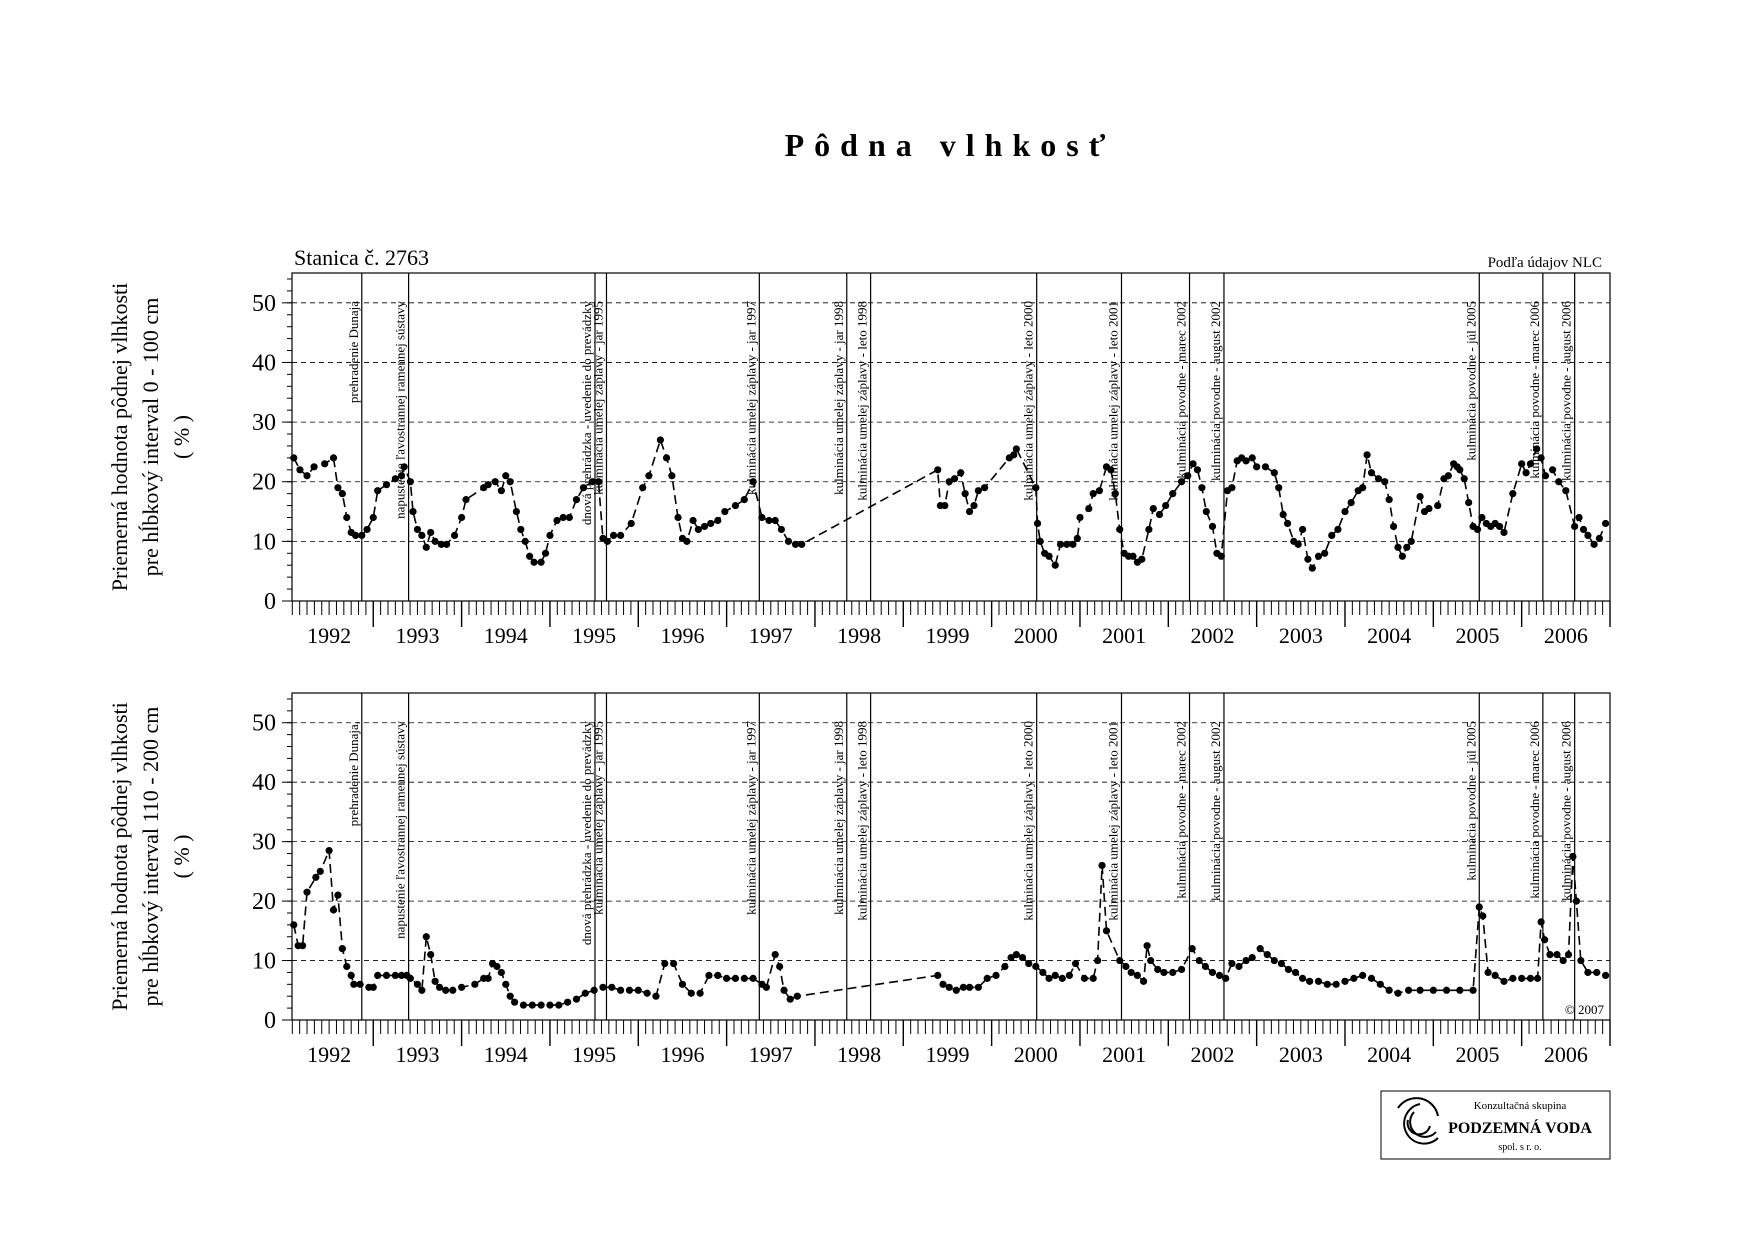 Image resolution: width=1755 pixels, height=1240 pixels. Describe the element at coordinates (862, 401) in the screenshot. I see `event-label: kulminácia umelej záplavy - leto 1998` at that location.